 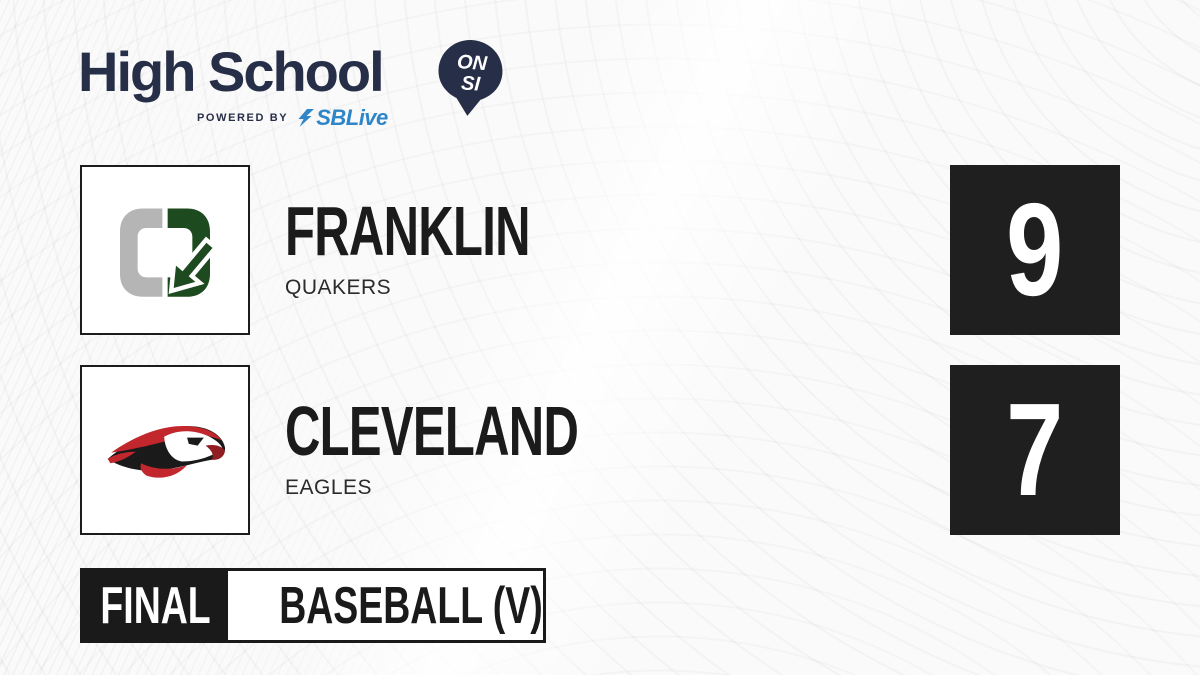 I want to click on team1-name: FRANKLIN, so click(x=408, y=231).